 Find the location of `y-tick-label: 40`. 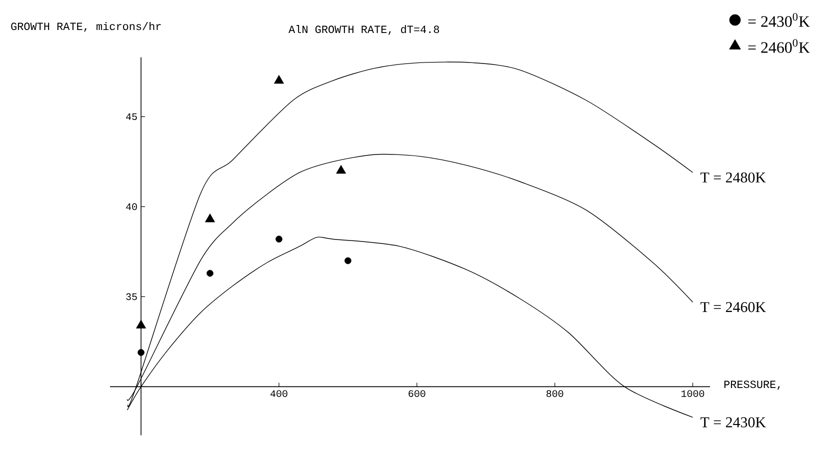

y-tick-label: 40 is located at coordinates (131, 206).